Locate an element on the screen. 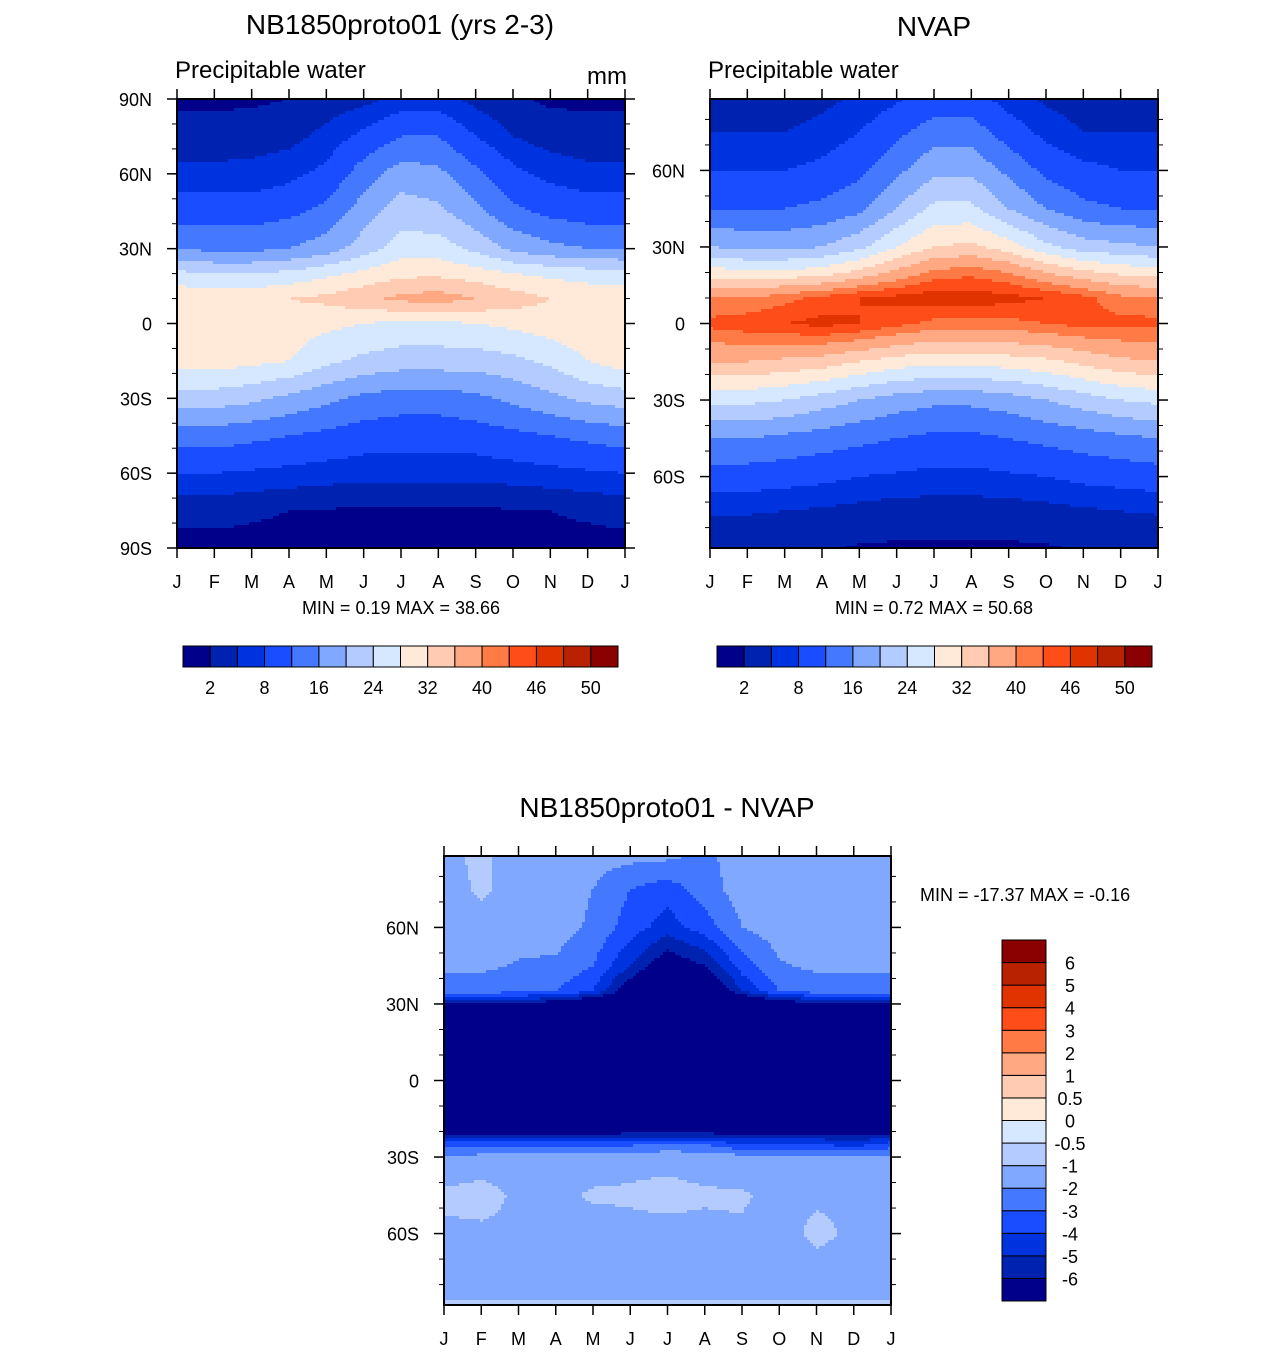  y-tick-label: 60S is located at coordinates (136, 474).